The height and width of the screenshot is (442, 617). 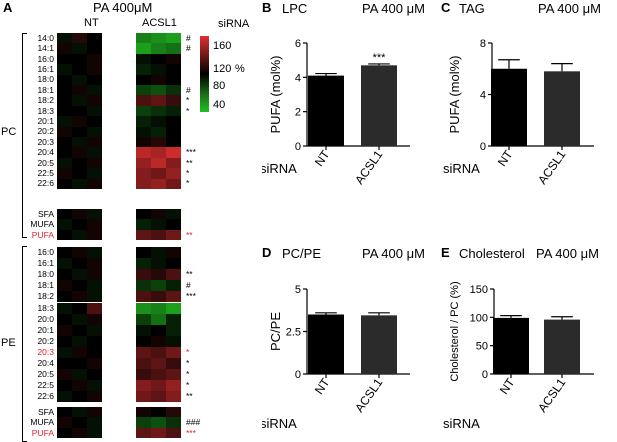 What do you see at coordinates (479, 290) in the screenshot?
I see `y-tick-label: 150` at bounding box center [479, 290].